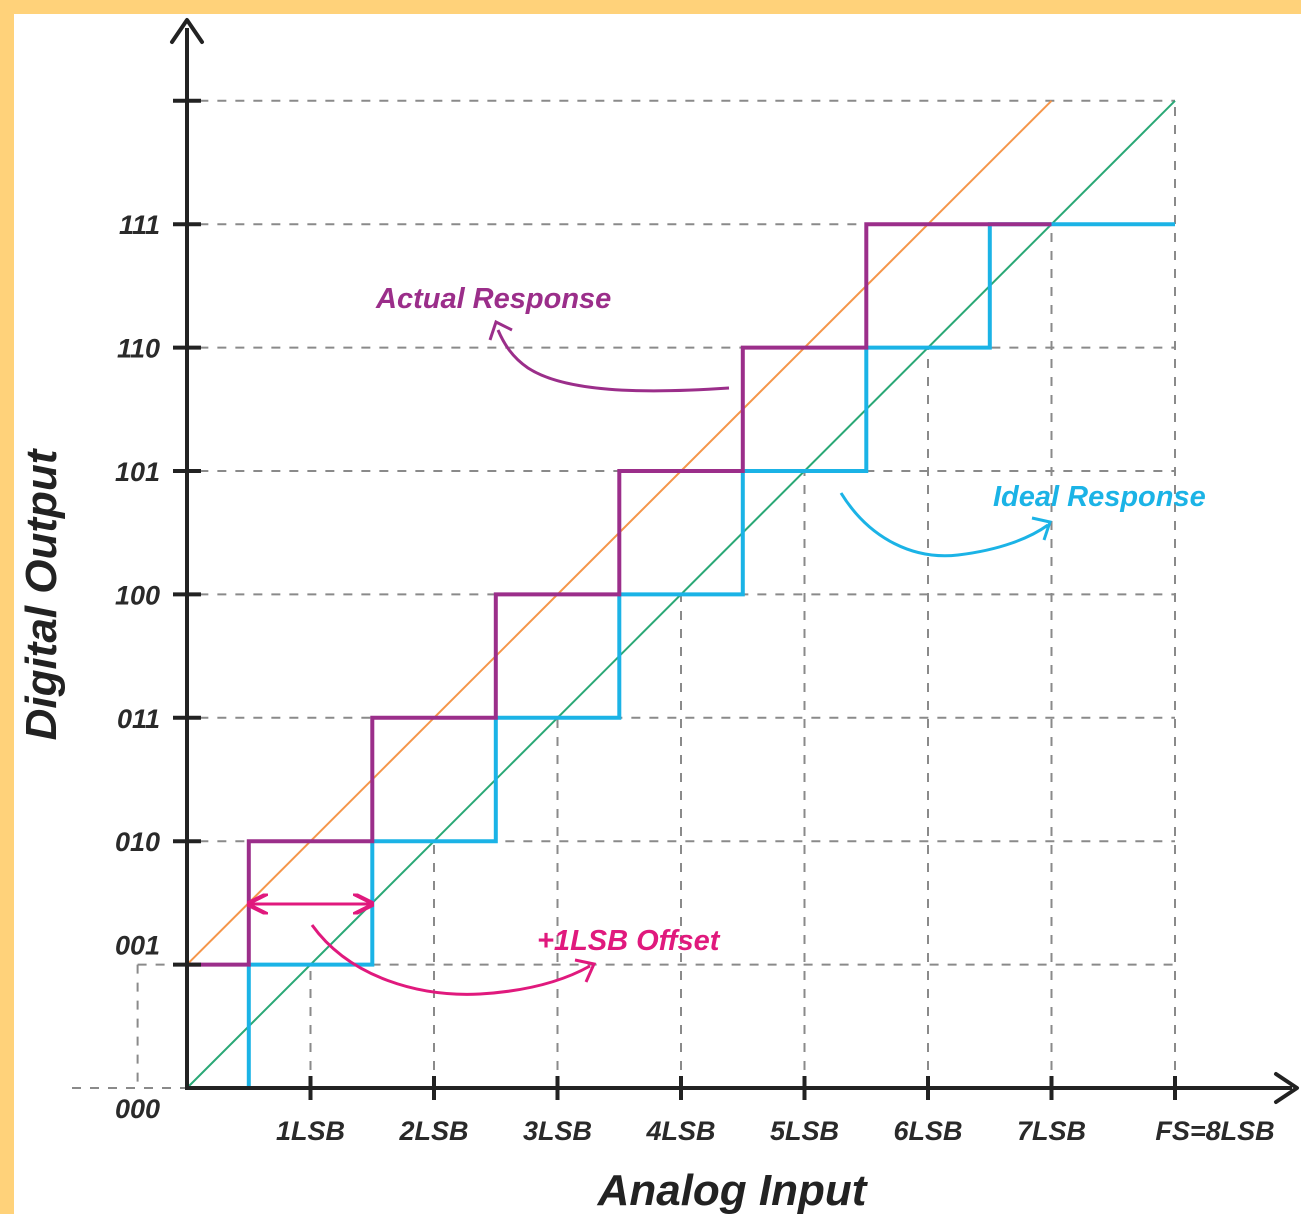 The image size is (1301, 1214). What do you see at coordinates (1041, 528) in the screenshot?
I see `annotation-ideal-arrowhead` at bounding box center [1041, 528].